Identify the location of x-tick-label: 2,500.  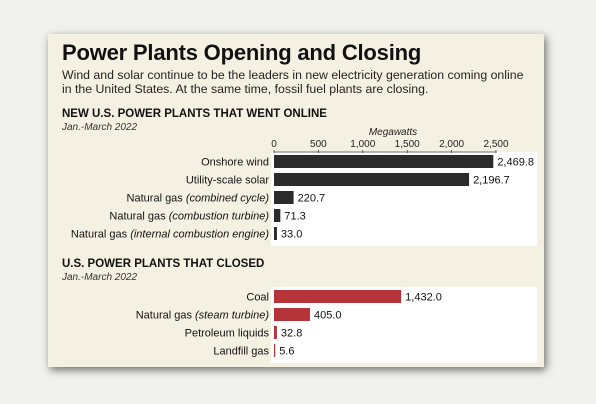
(495, 144).